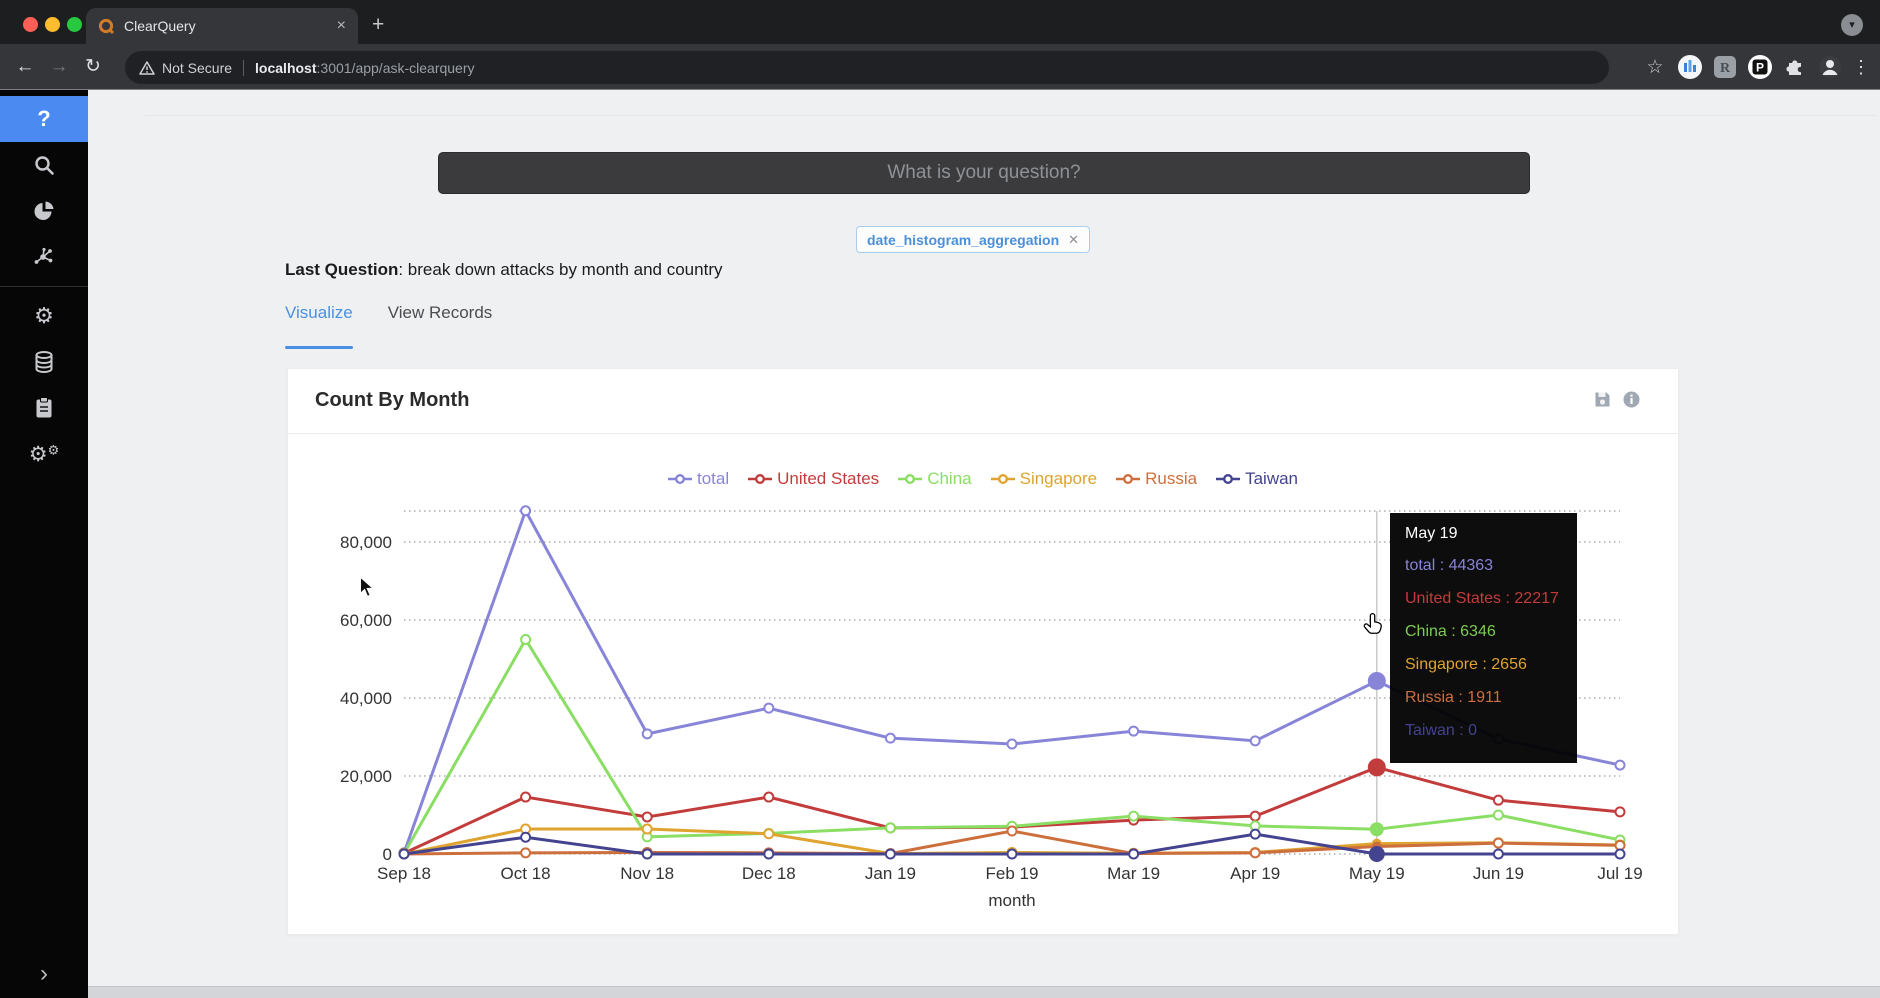  What do you see at coordinates (1690, 67) in the screenshot?
I see `extension-chart-icon` at bounding box center [1690, 67].